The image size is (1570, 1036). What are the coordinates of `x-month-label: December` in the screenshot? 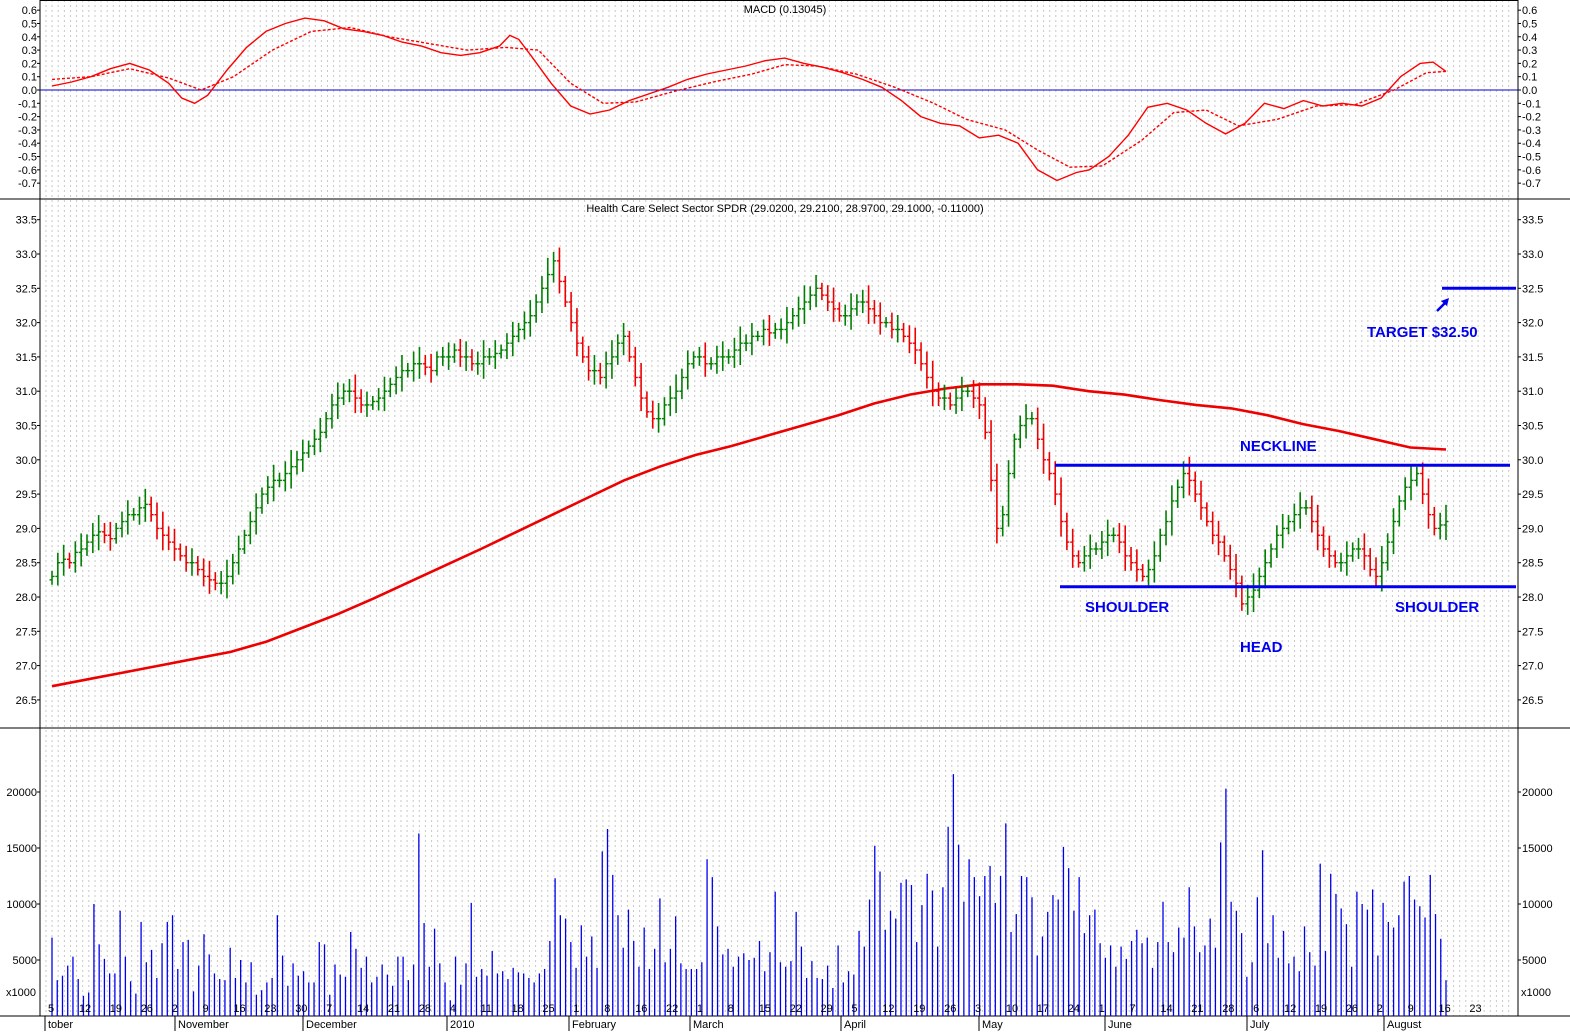 It's located at (331, 1025).